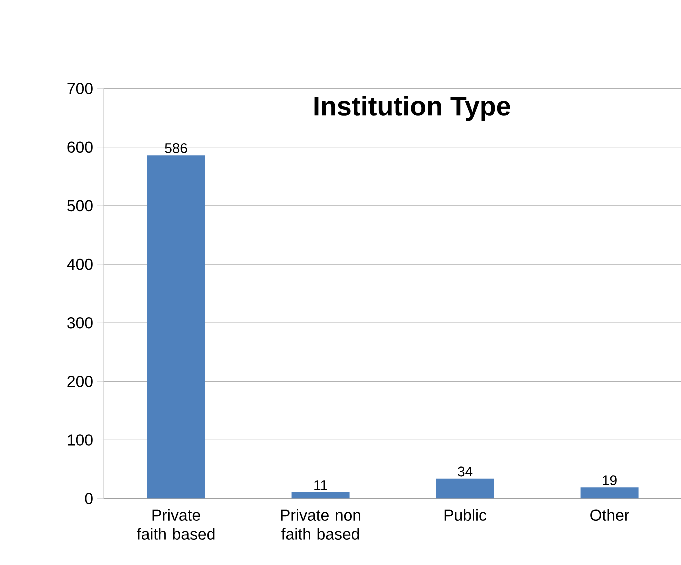 This screenshot has height=565, width=681. What do you see at coordinates (80, 323) in the screenshot?
I see `y-tick-label: 300` at bounding box center [80, 323].